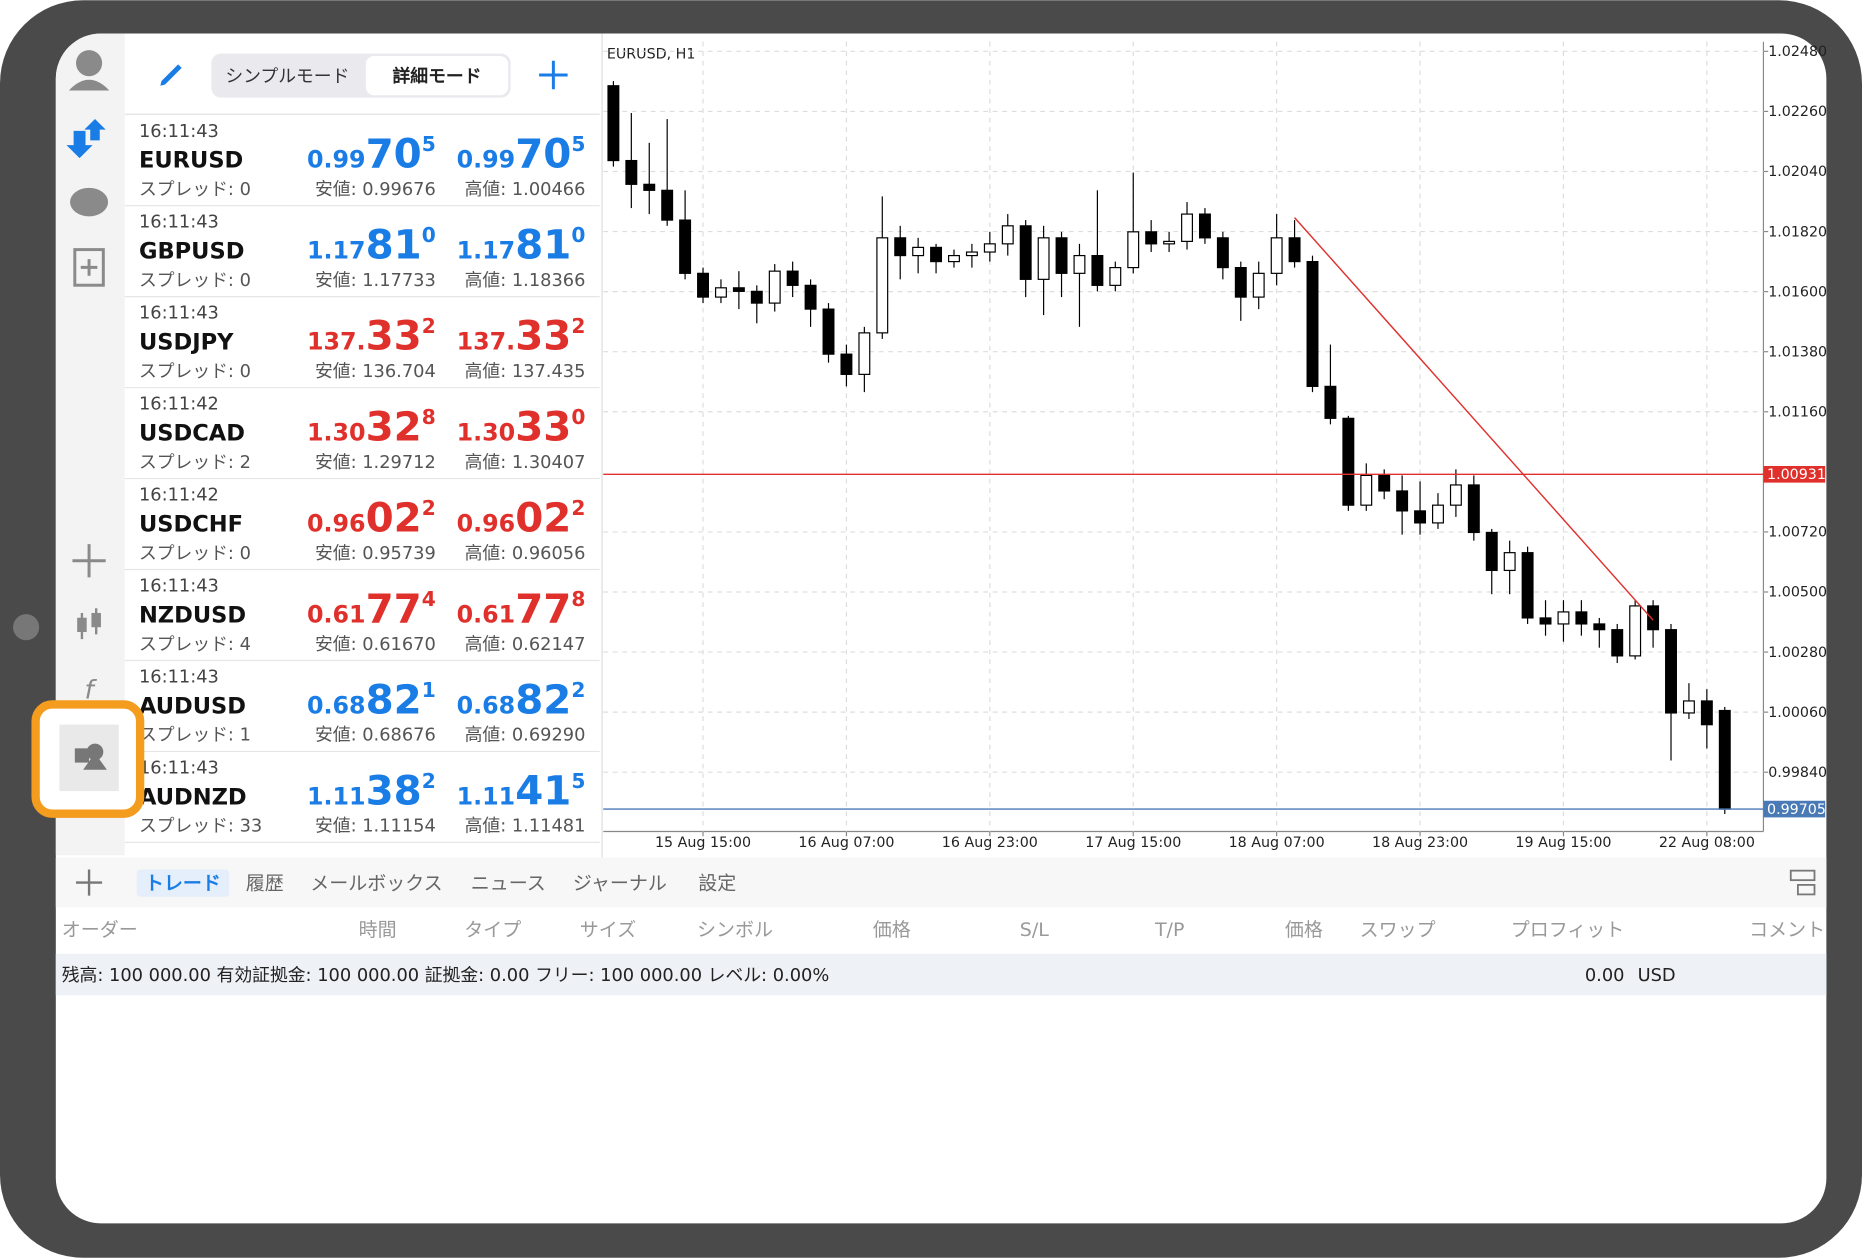  What do you see at coordinates (191, 161) in the screenshot?
I see `quote-symbol: EURUSD` at bounding box center [191, 161].